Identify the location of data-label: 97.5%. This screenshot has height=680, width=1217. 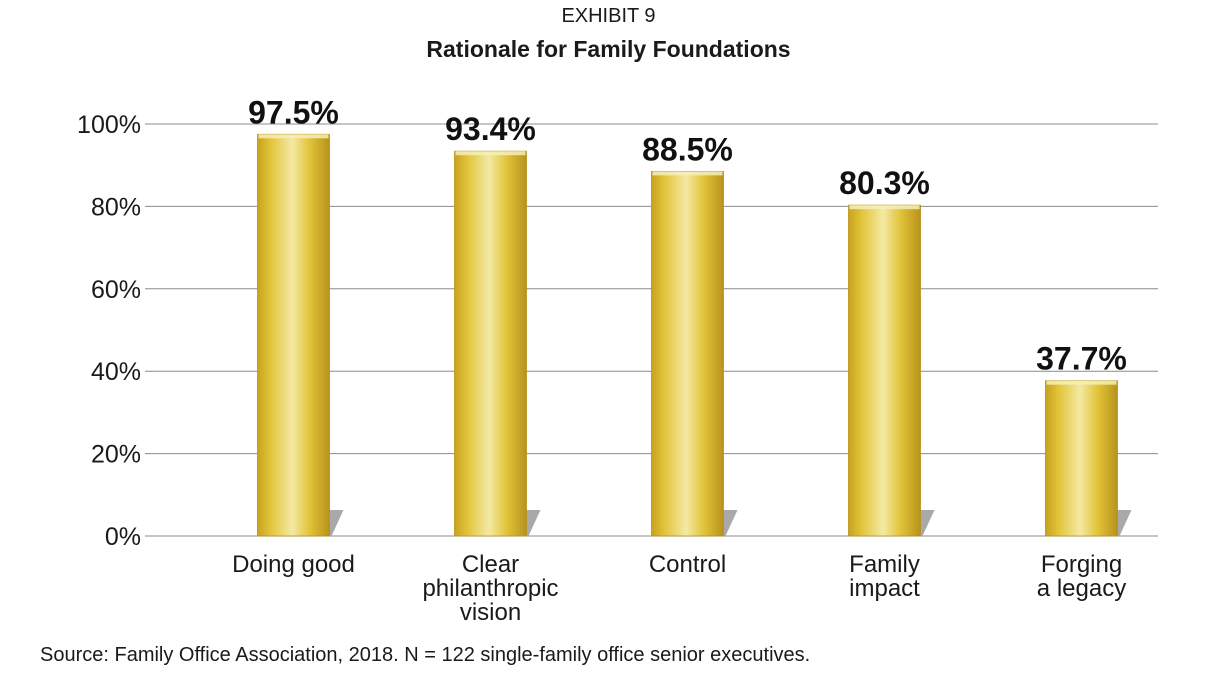
(293, 112).